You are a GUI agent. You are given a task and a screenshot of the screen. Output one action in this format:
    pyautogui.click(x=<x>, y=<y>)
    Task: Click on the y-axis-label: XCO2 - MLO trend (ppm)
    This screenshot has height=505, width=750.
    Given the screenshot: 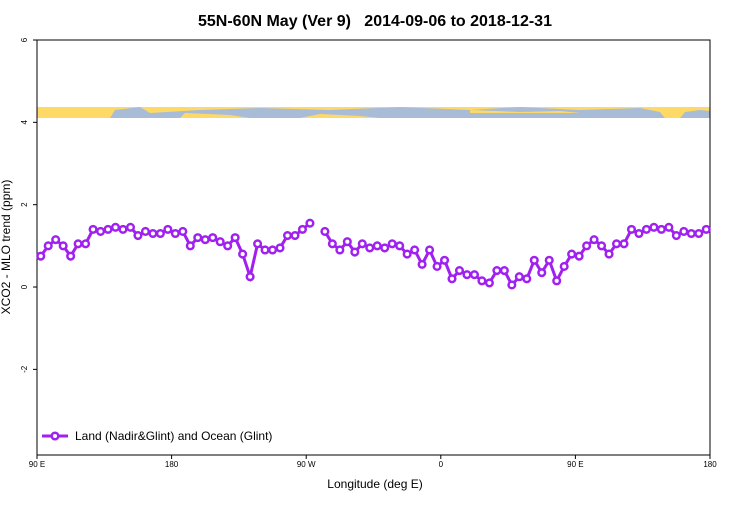 What is the action you would take?
    pyautogui.click(x=6, y=247)
    